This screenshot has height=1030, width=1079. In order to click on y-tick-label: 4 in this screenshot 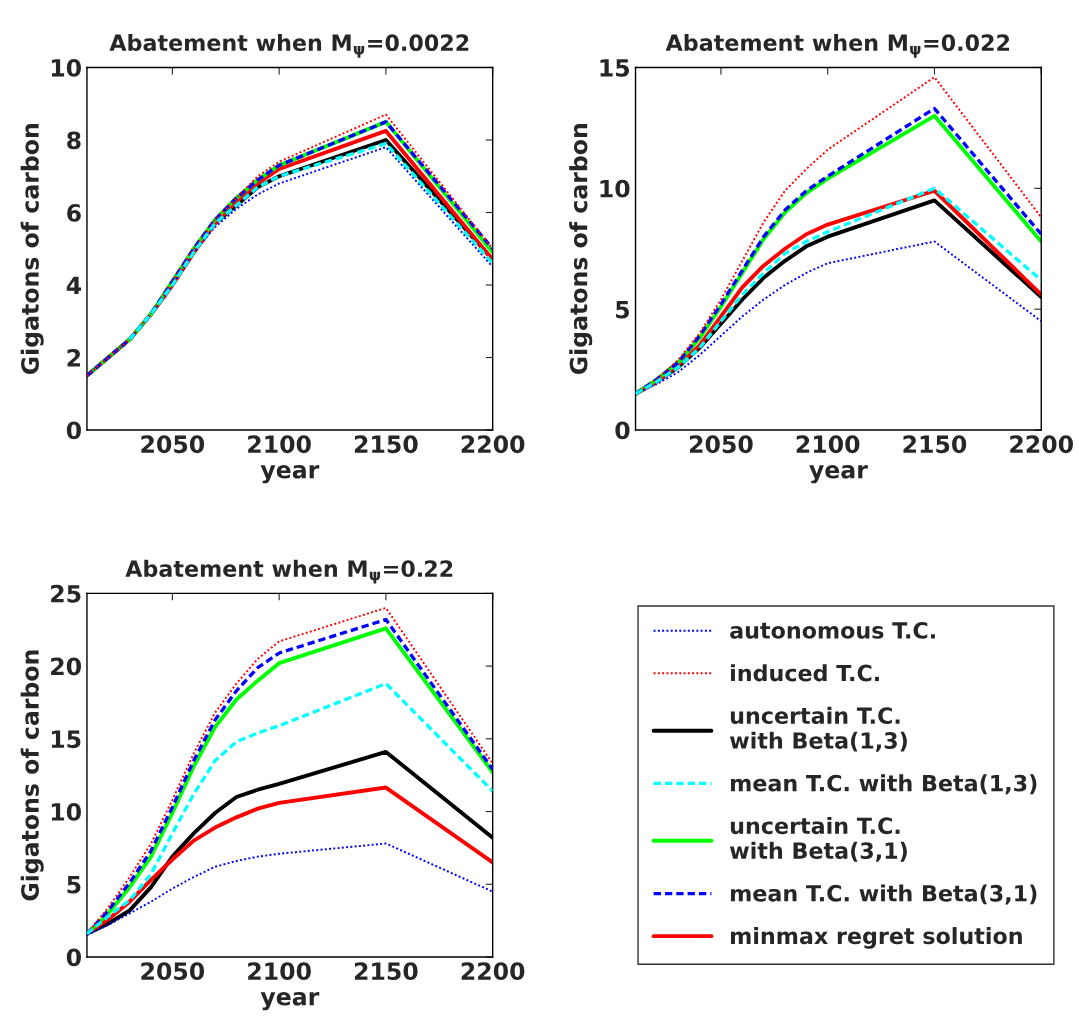, I will do `click(74, 285)`.